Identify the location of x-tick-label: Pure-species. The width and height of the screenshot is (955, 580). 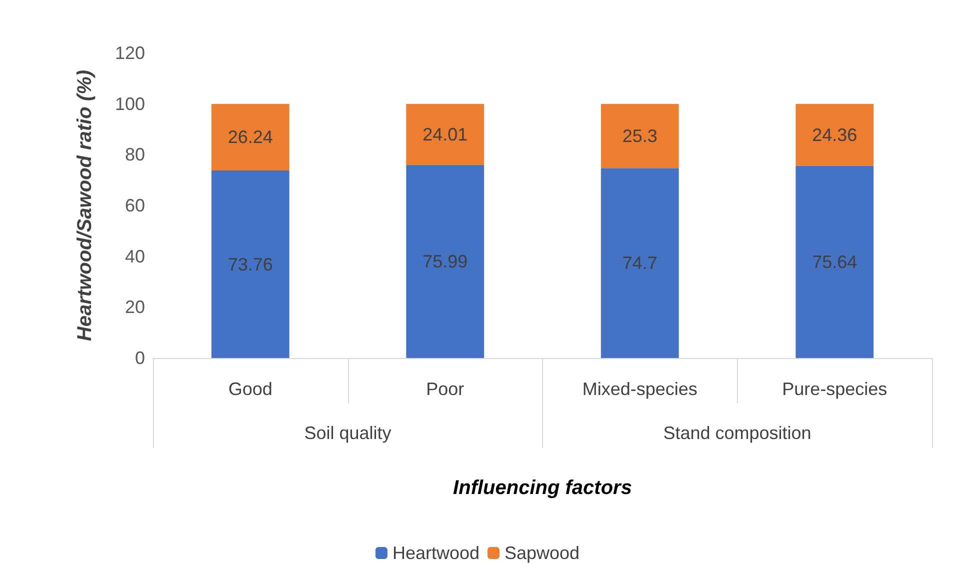
(835, 389).